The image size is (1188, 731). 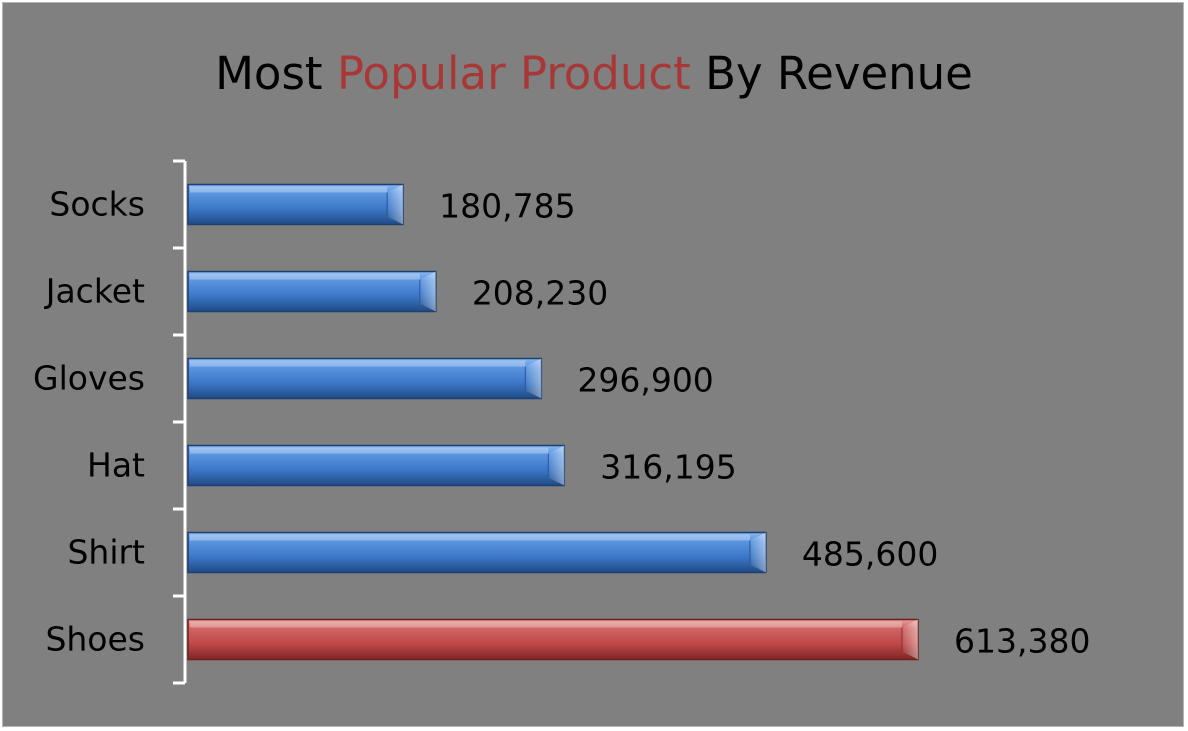 I want to click on bar-shirt, so click(x=477, y=552).